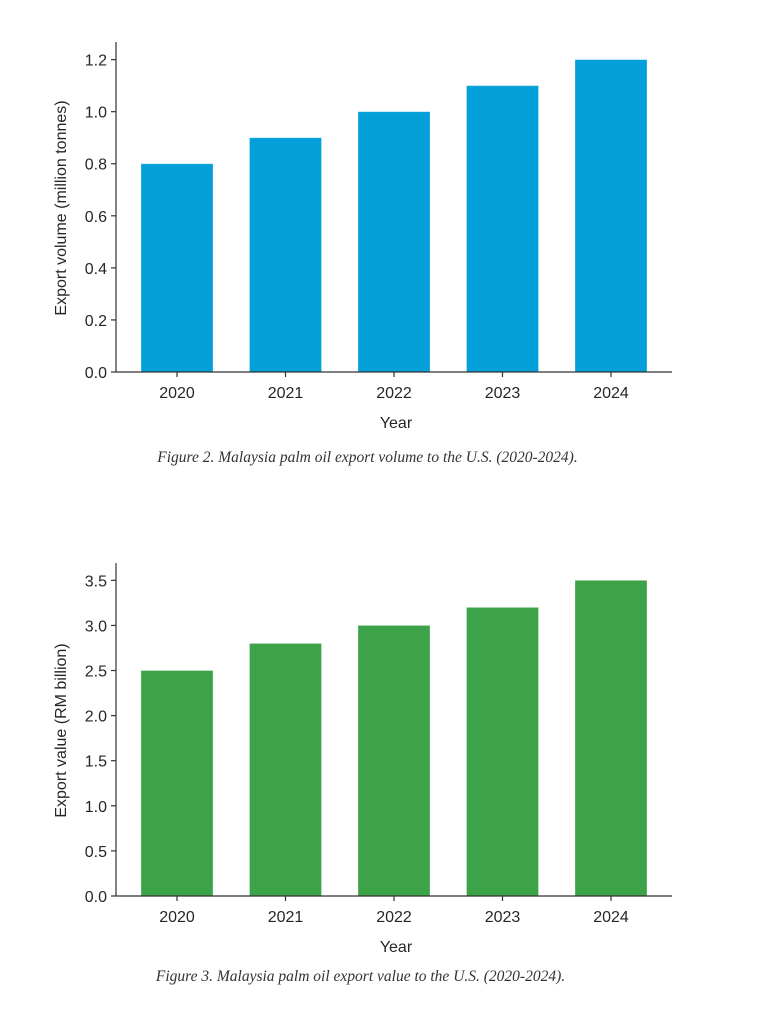 The width and height of the screenshot is (767, 1024). I want to click on y-tick-label: 0.4, so click(96, 269).